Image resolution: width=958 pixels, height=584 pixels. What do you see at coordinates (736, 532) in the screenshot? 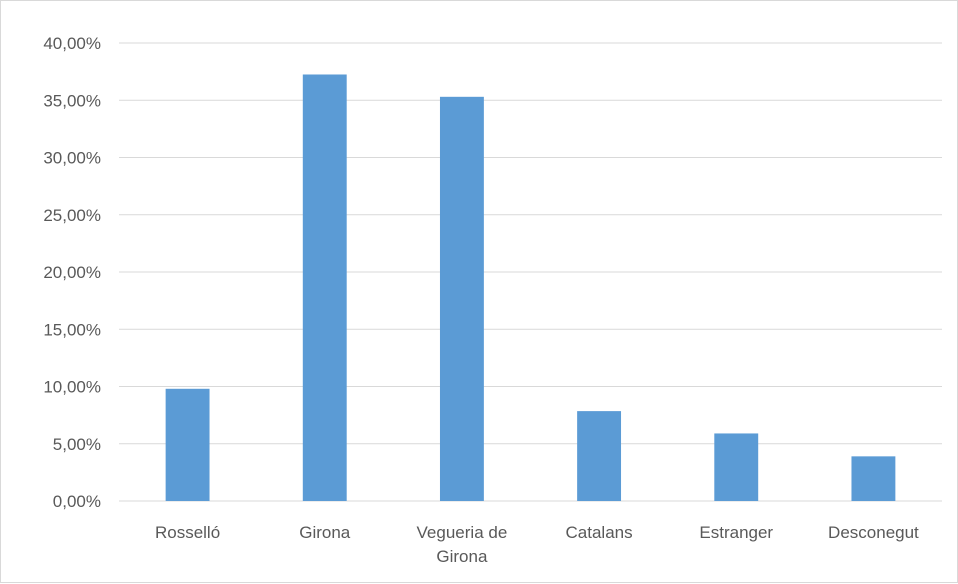
I see `x-category-label: Estranger` at bounding box center [736, 532].